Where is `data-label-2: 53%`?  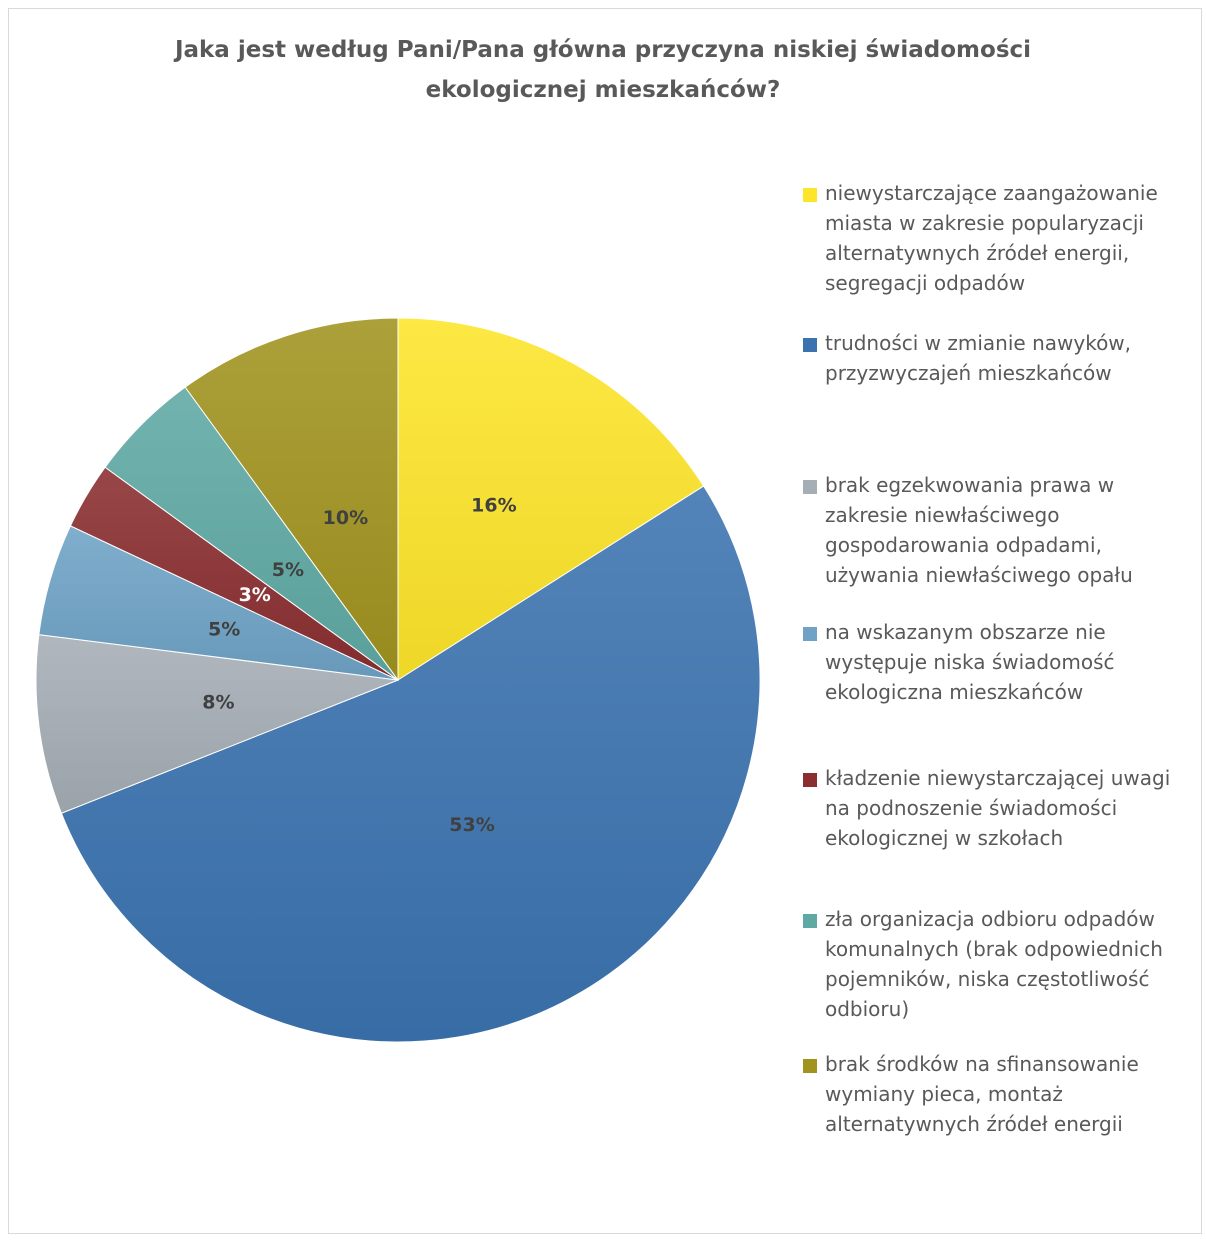
data-label-2: 53% is located at coordinates (471, 825).